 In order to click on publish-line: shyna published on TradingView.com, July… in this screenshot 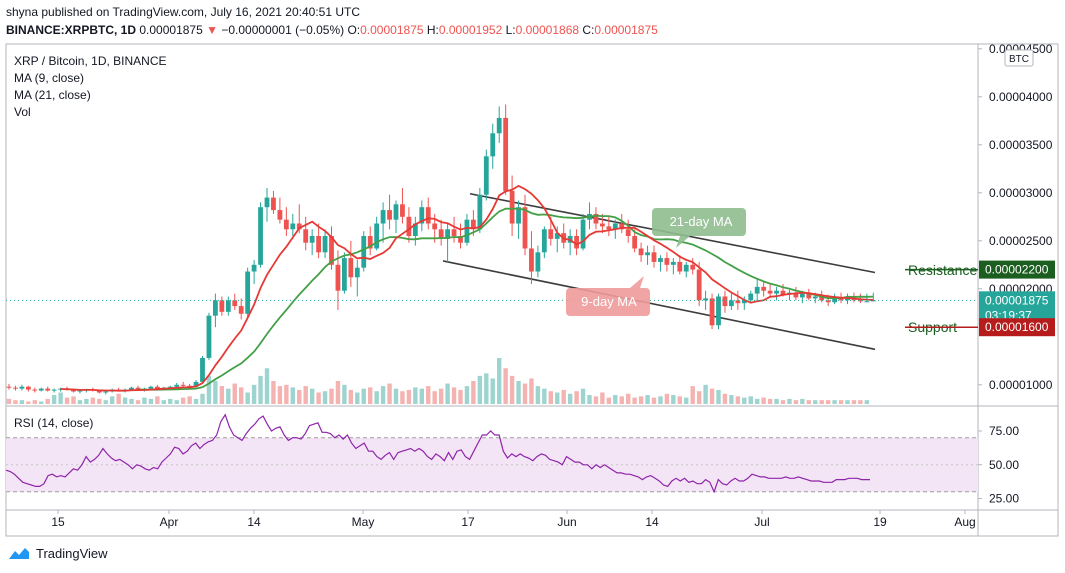, I will do `click(183, 12)`.